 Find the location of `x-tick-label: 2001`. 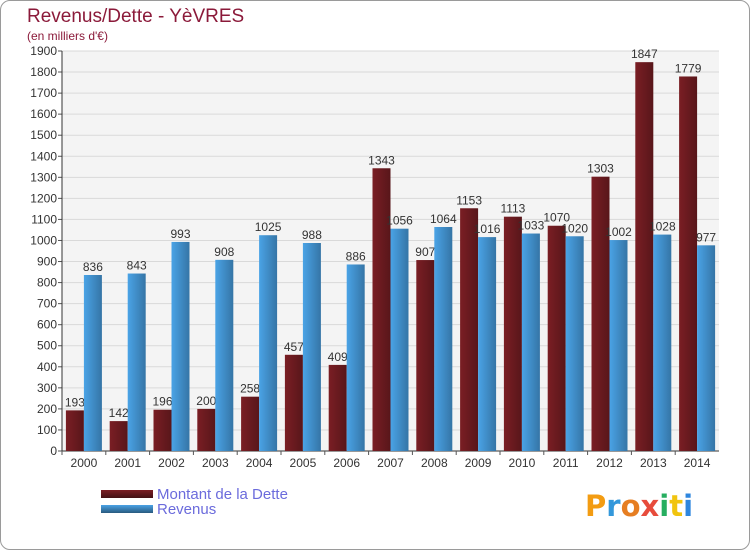

x-tick-label: 2001 is located at coordinates (127, 463).